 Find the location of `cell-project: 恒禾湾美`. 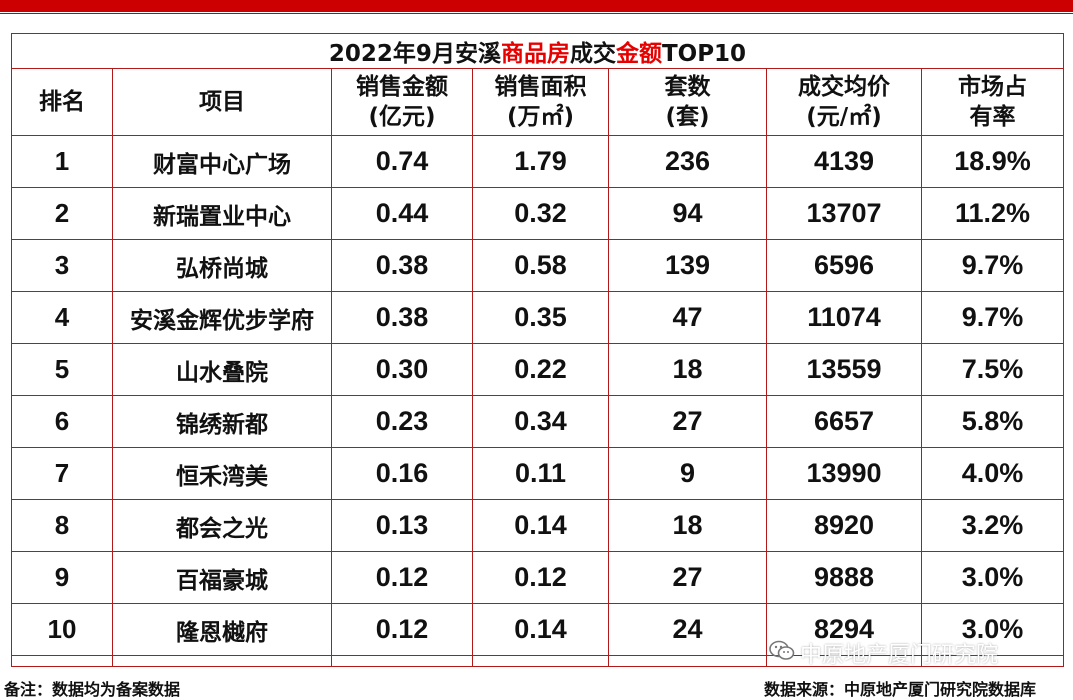

cell-project: 恒禾湾美 is located at coordinates (222, 473).